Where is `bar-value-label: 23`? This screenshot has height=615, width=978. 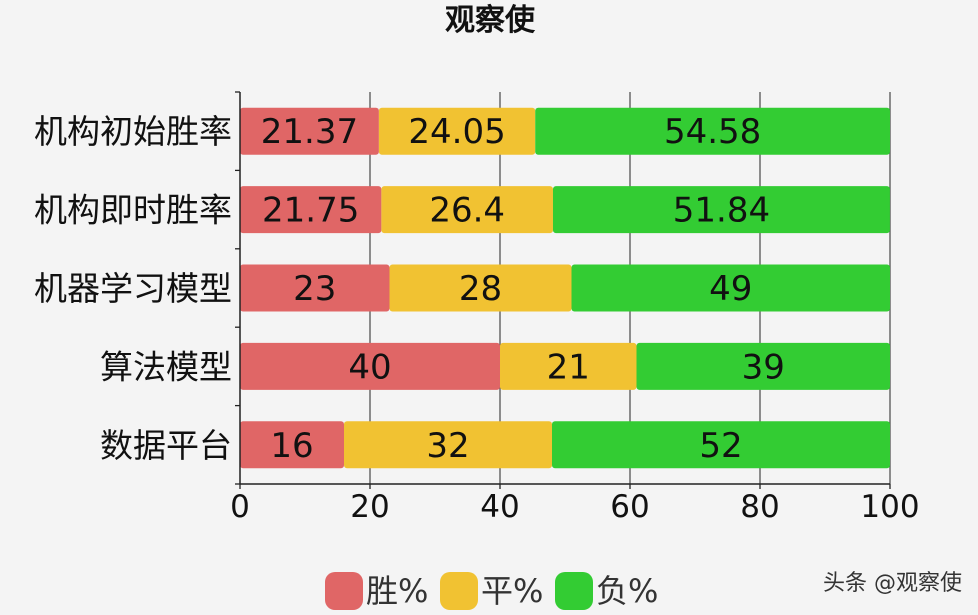 bar-value-label: 23 is located at coordinates (314, 289).